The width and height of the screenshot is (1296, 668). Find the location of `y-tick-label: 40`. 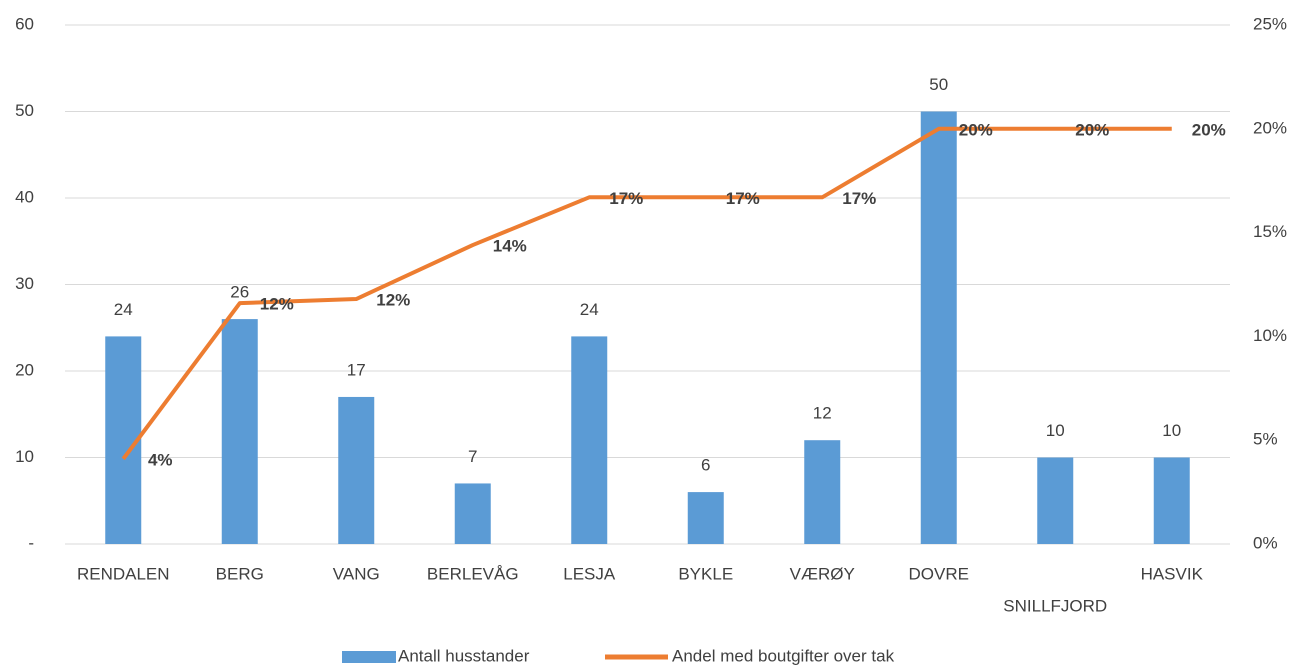

y-tick-label: 40 is located at coordinates (24, 196).